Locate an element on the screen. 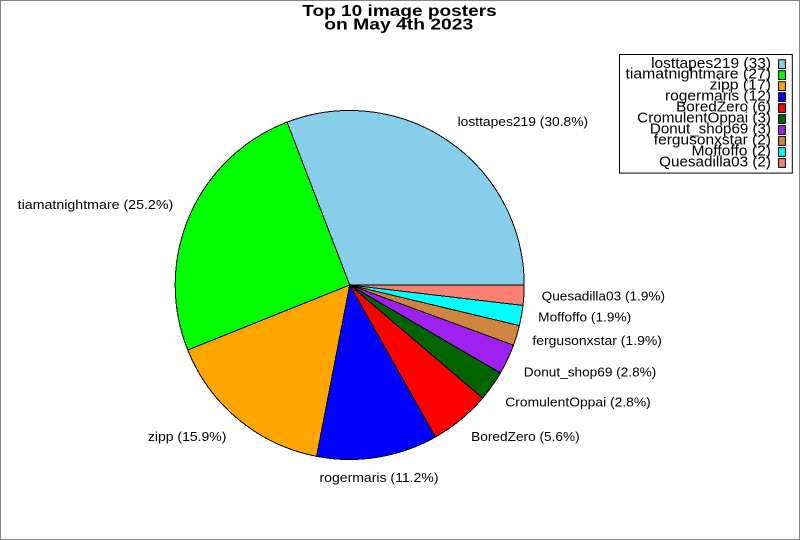 This screenshot has height=540, width=800. svg-text: Top 10 image posters is located at coordinates (399, 11).